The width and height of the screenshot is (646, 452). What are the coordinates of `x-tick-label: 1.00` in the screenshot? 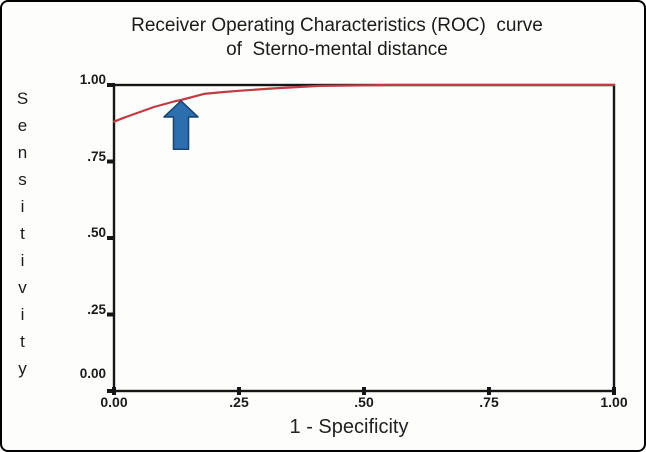 It's located at (614, 402).